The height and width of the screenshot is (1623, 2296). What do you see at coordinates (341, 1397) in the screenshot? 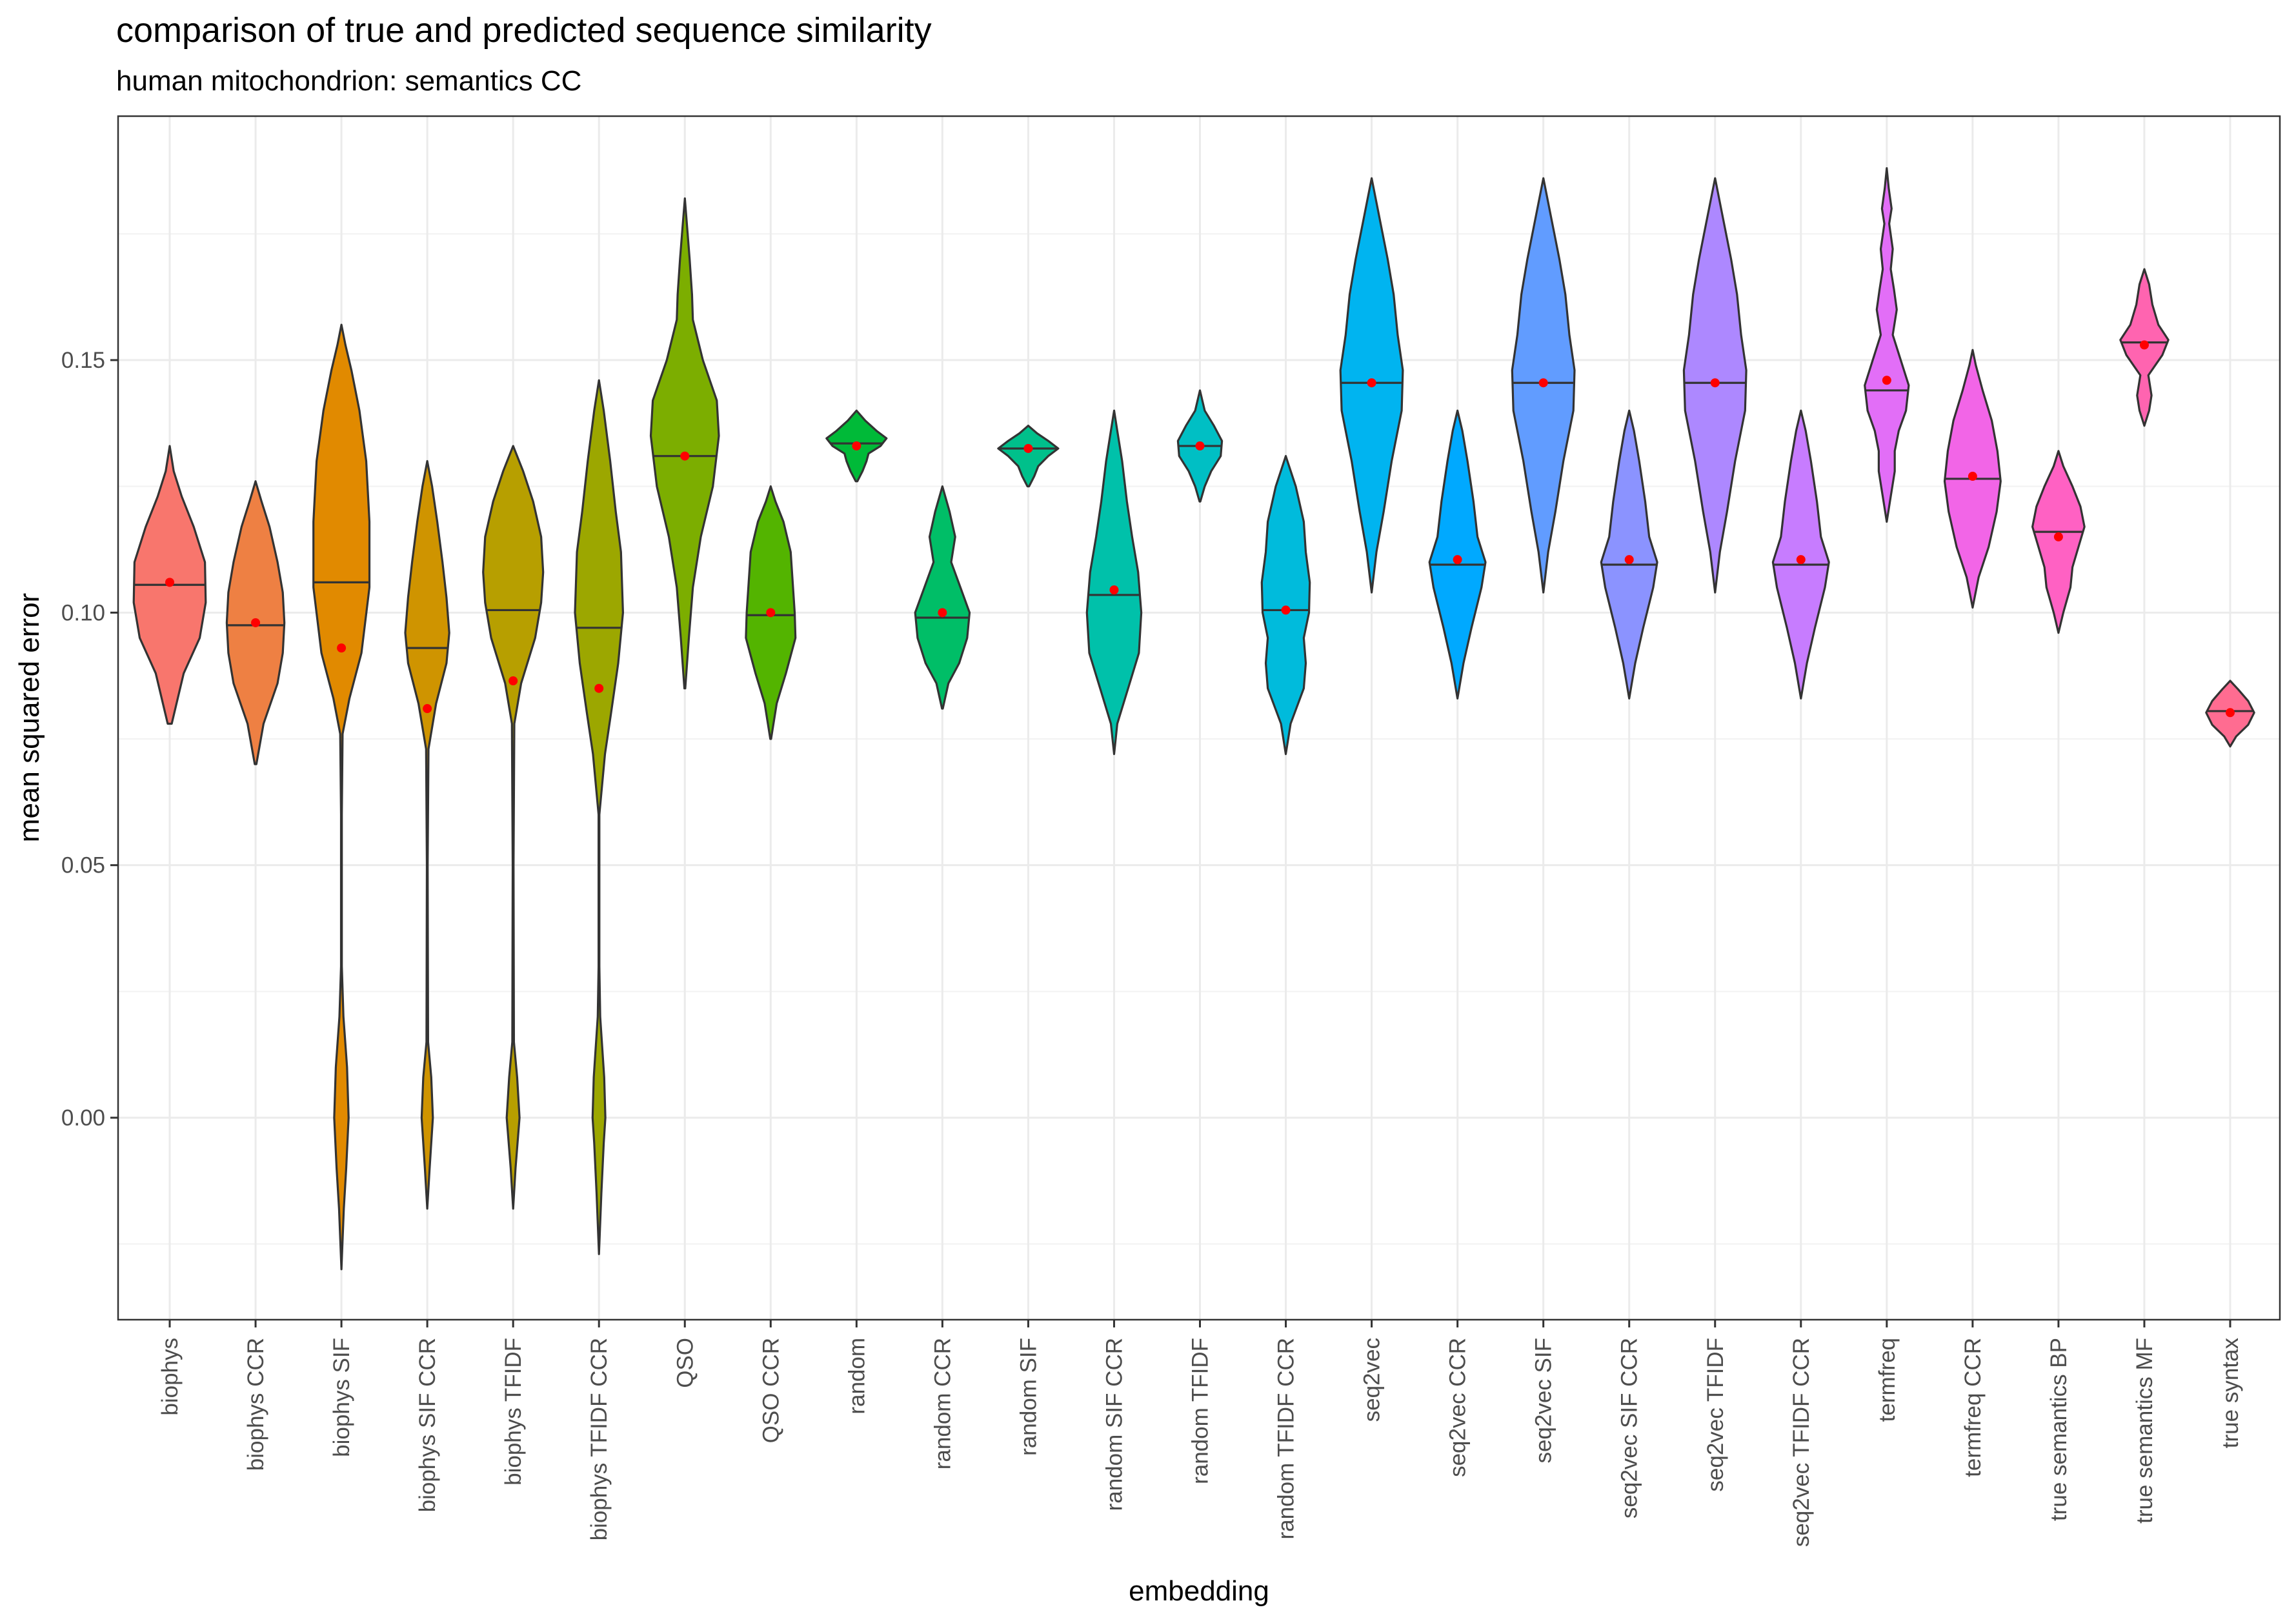
I see `x-tick-label: biophys SIF` at bounding box center [341, 1397].